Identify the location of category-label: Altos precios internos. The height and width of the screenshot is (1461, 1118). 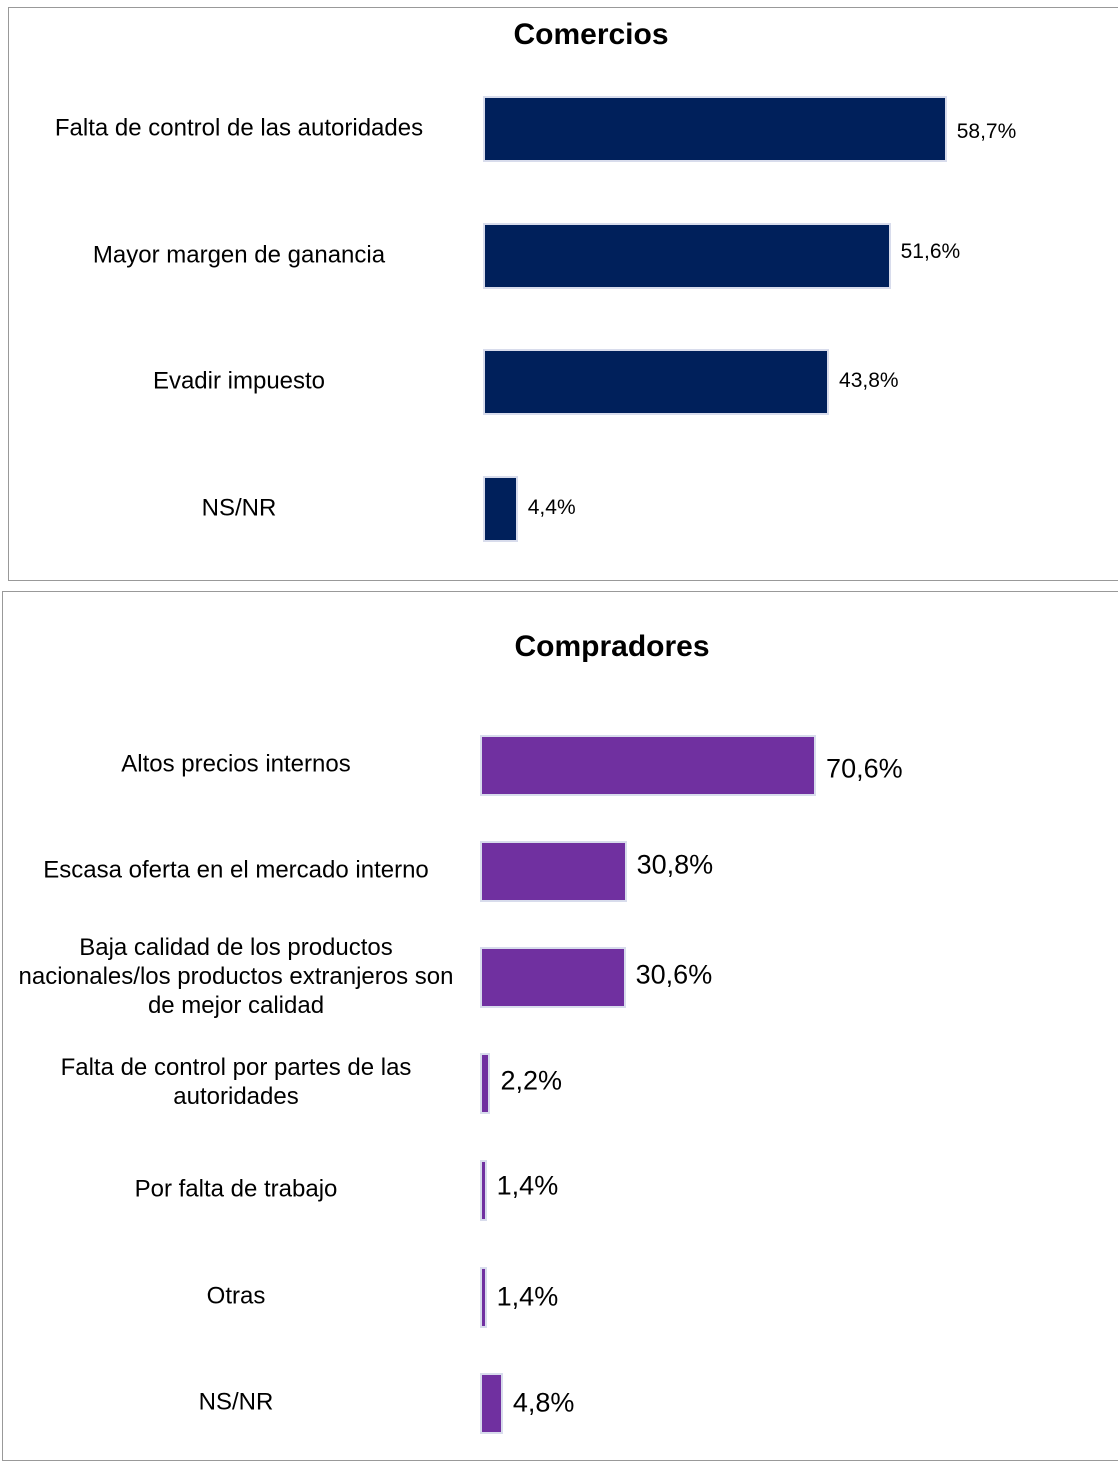
(236, 764).